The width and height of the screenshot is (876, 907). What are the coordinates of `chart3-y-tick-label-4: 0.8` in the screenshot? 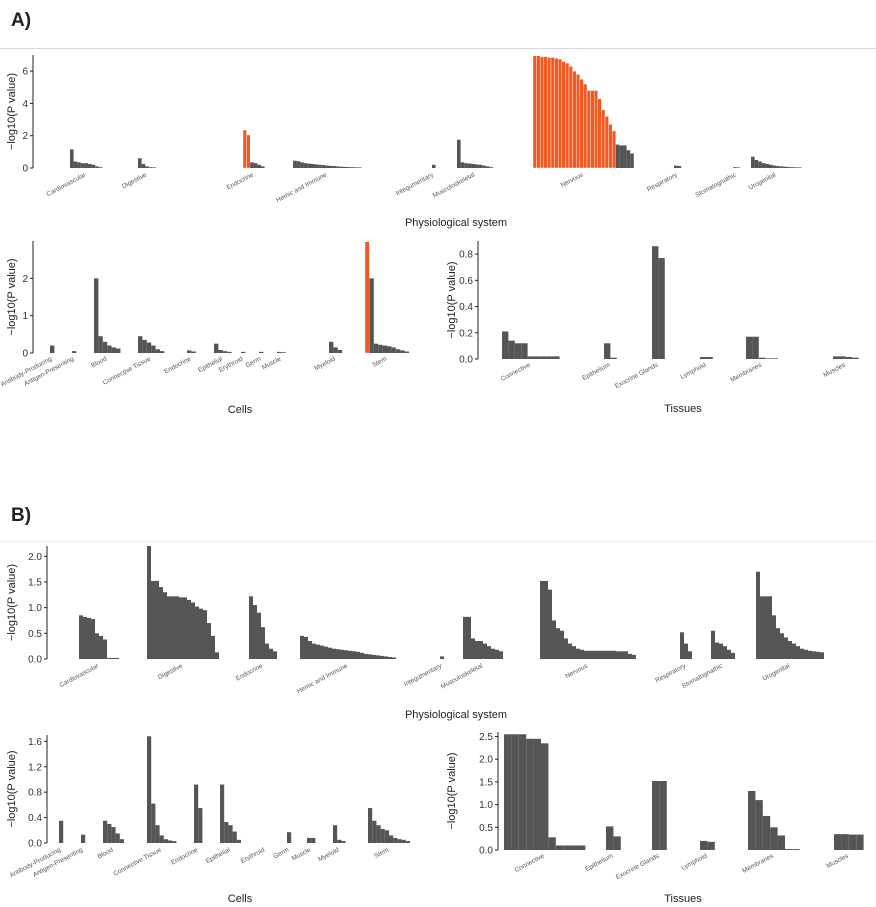 It's located at (466, 255).